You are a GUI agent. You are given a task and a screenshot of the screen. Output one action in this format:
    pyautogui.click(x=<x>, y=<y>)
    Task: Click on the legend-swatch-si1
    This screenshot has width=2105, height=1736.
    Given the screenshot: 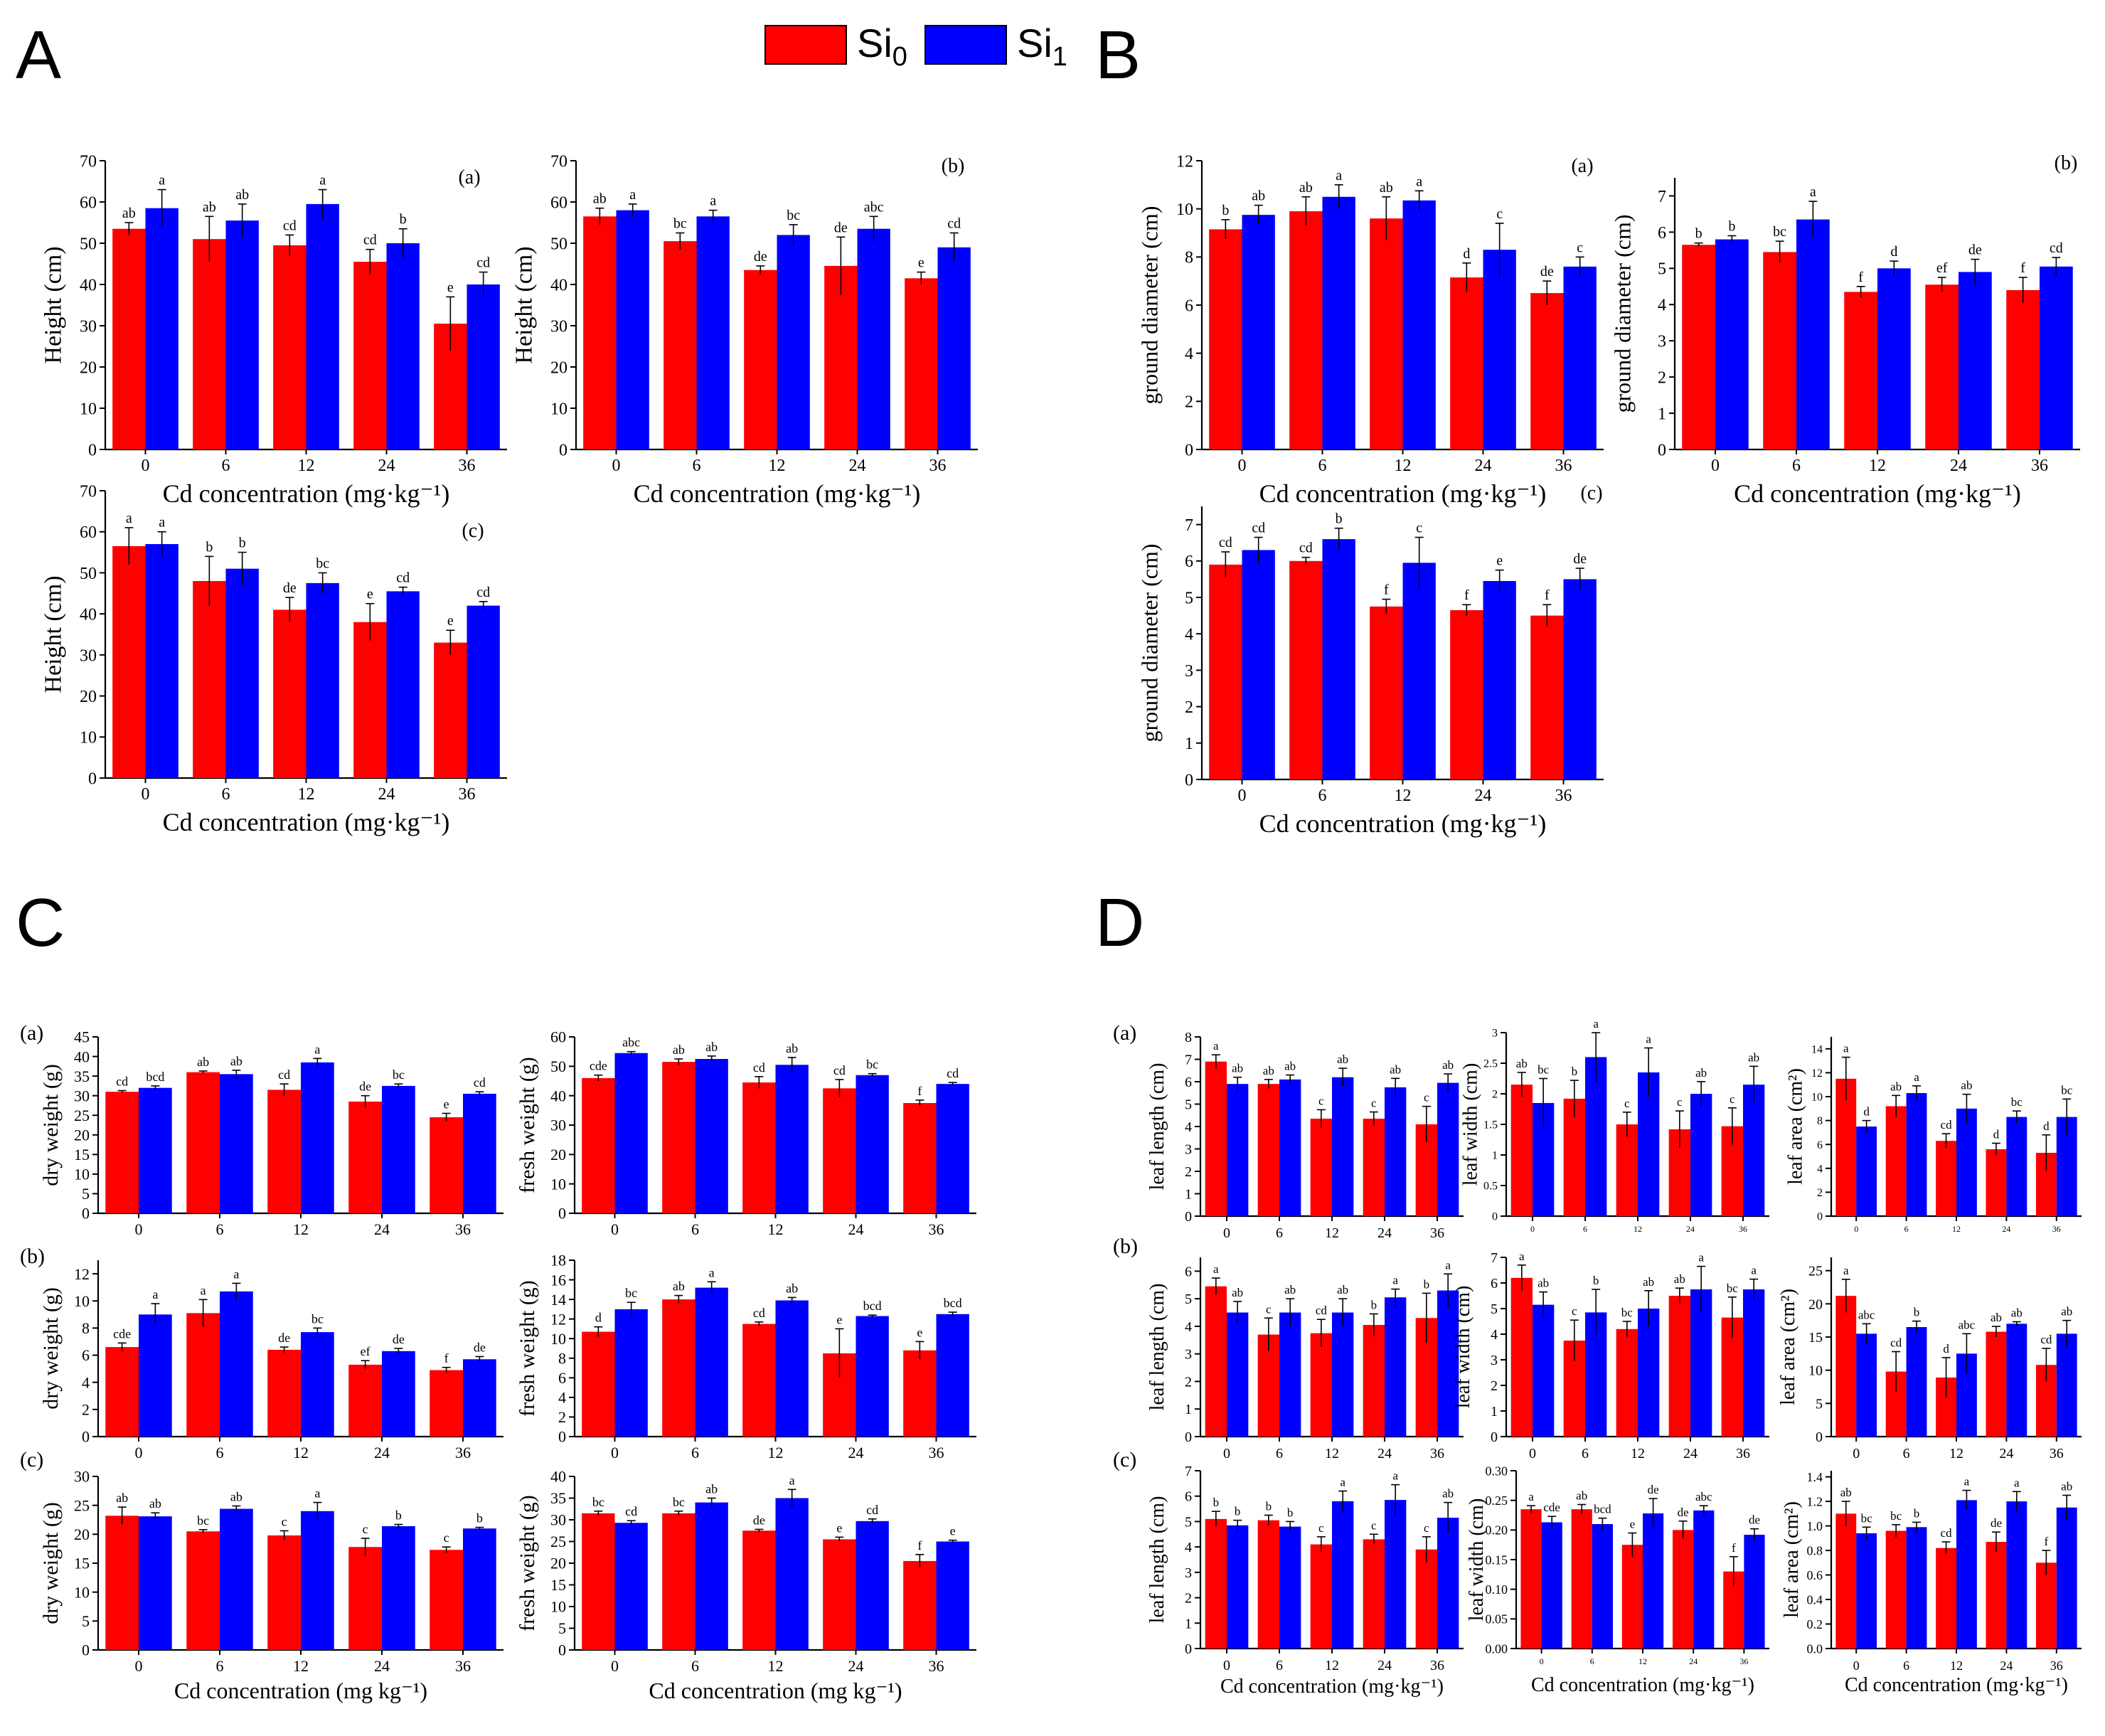 What is the action you would take?
    pyautogui.click(x=965, y=45)
    